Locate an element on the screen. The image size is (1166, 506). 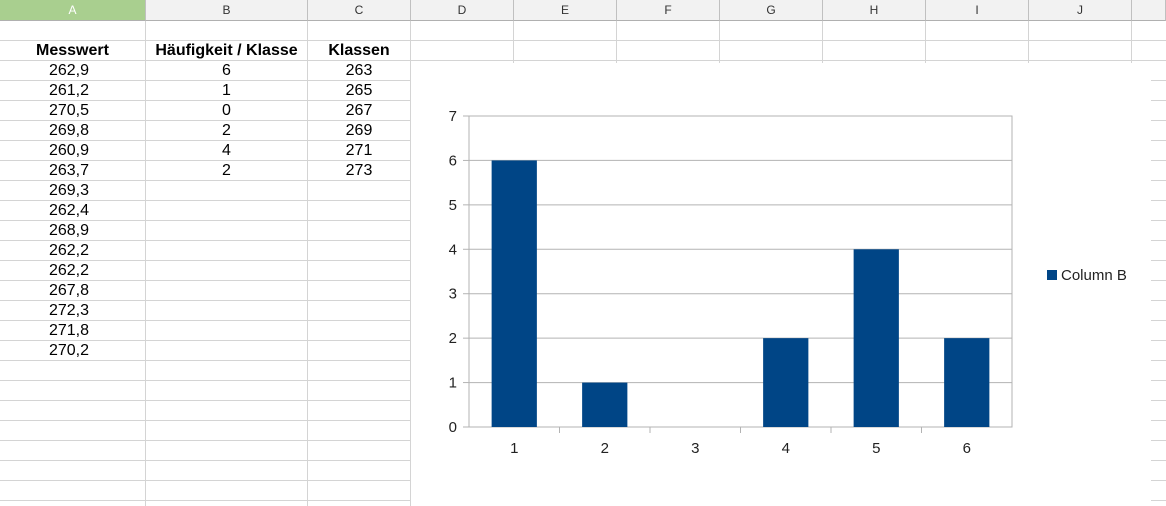
cell-a8: 269,3 is located at coordinates (69, 190).